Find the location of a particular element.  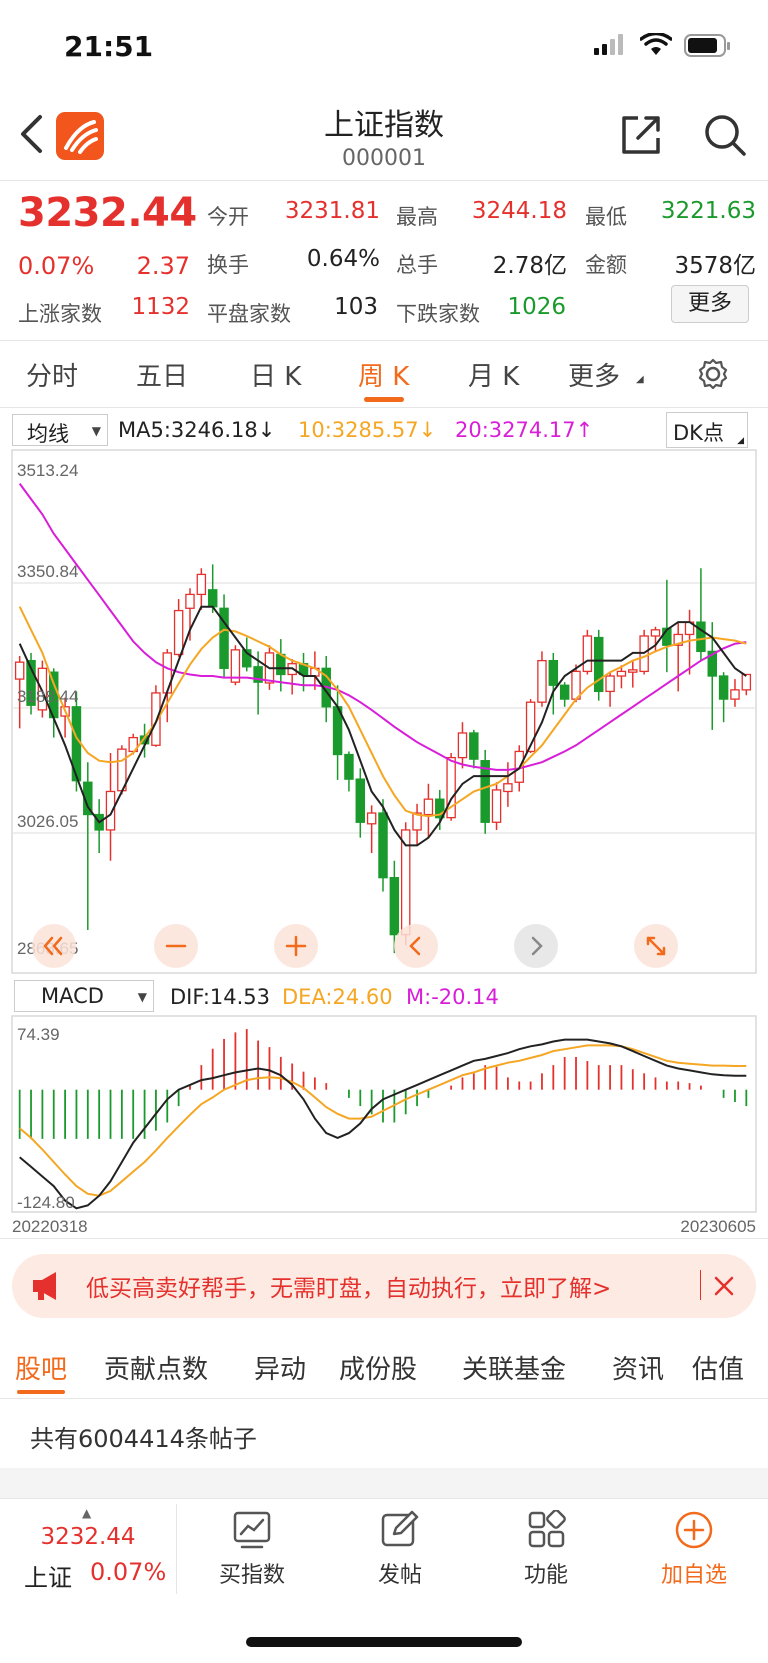

high-value: 3244.18 is located at coordinates (519, 211).